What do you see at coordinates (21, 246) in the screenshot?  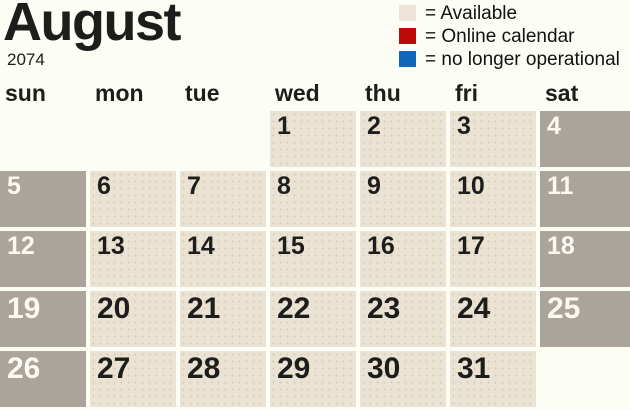 I see `day-number: 12` at bounding box center [21, 246].